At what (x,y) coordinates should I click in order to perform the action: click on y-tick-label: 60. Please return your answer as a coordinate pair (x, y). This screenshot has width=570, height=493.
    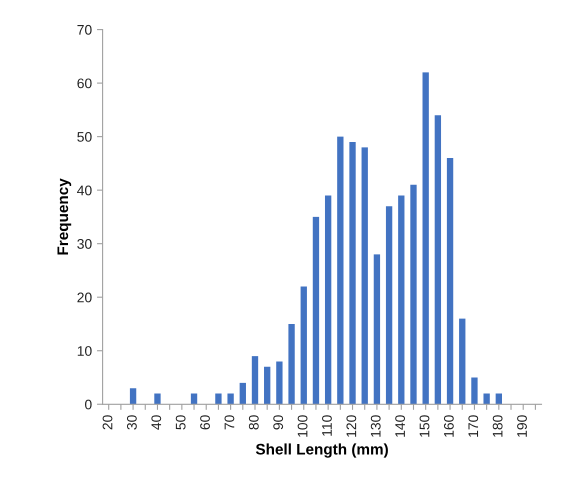
    Looking at the image, I should click on (84, 83).